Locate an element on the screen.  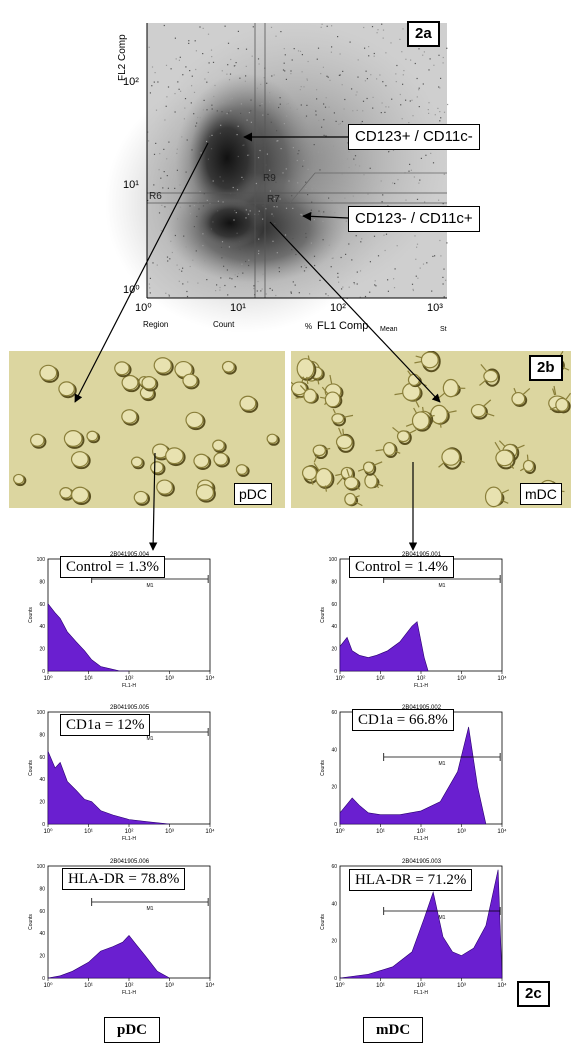
y-tick-label: 40 is located at coordinates (42, 627).